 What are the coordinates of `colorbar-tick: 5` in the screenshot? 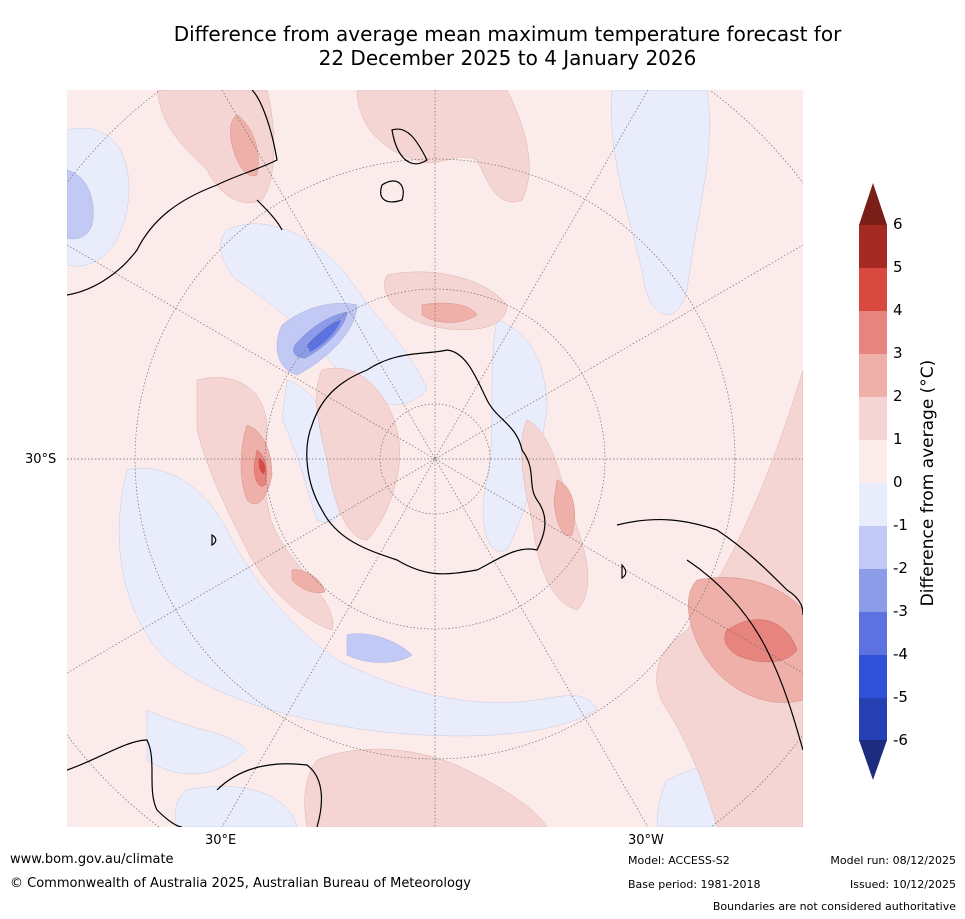 It's located at (898, 267).